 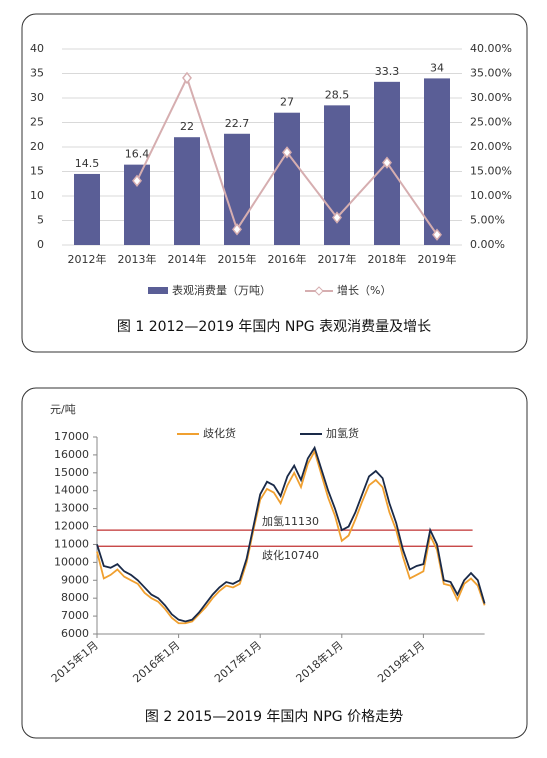 What do you see at coordinates (491, 97) in the screenshot?
I see `y2-tick-label: 30.00%` at bounding box center [491, 97].